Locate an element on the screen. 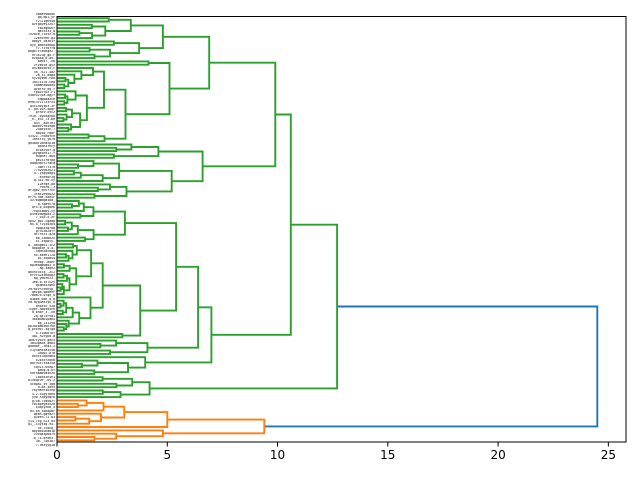 This screenshot has height=480, width=640. leaf-label: af3gb2_q9crfcc is located at coordinates (41, 191).